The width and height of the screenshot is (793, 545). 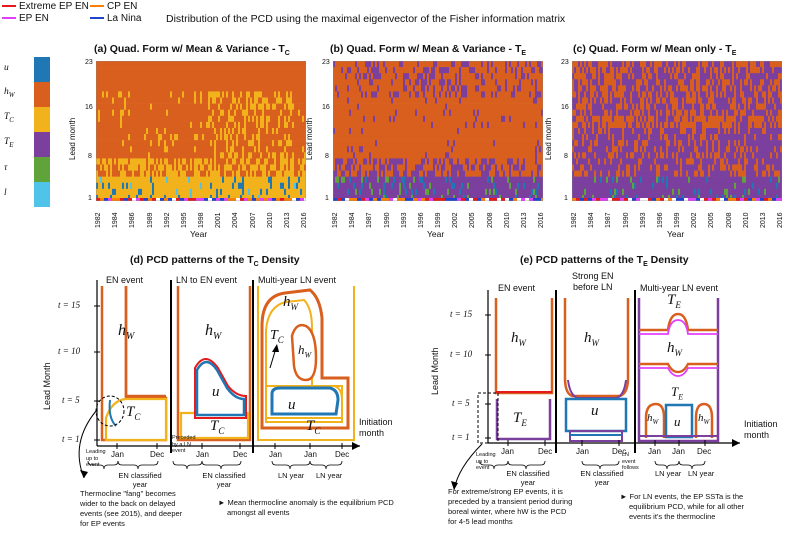 What do you see at coordinates (42, 119) in the screenshot?
I see `colorbar-tc` at bounding box center [42, 119].